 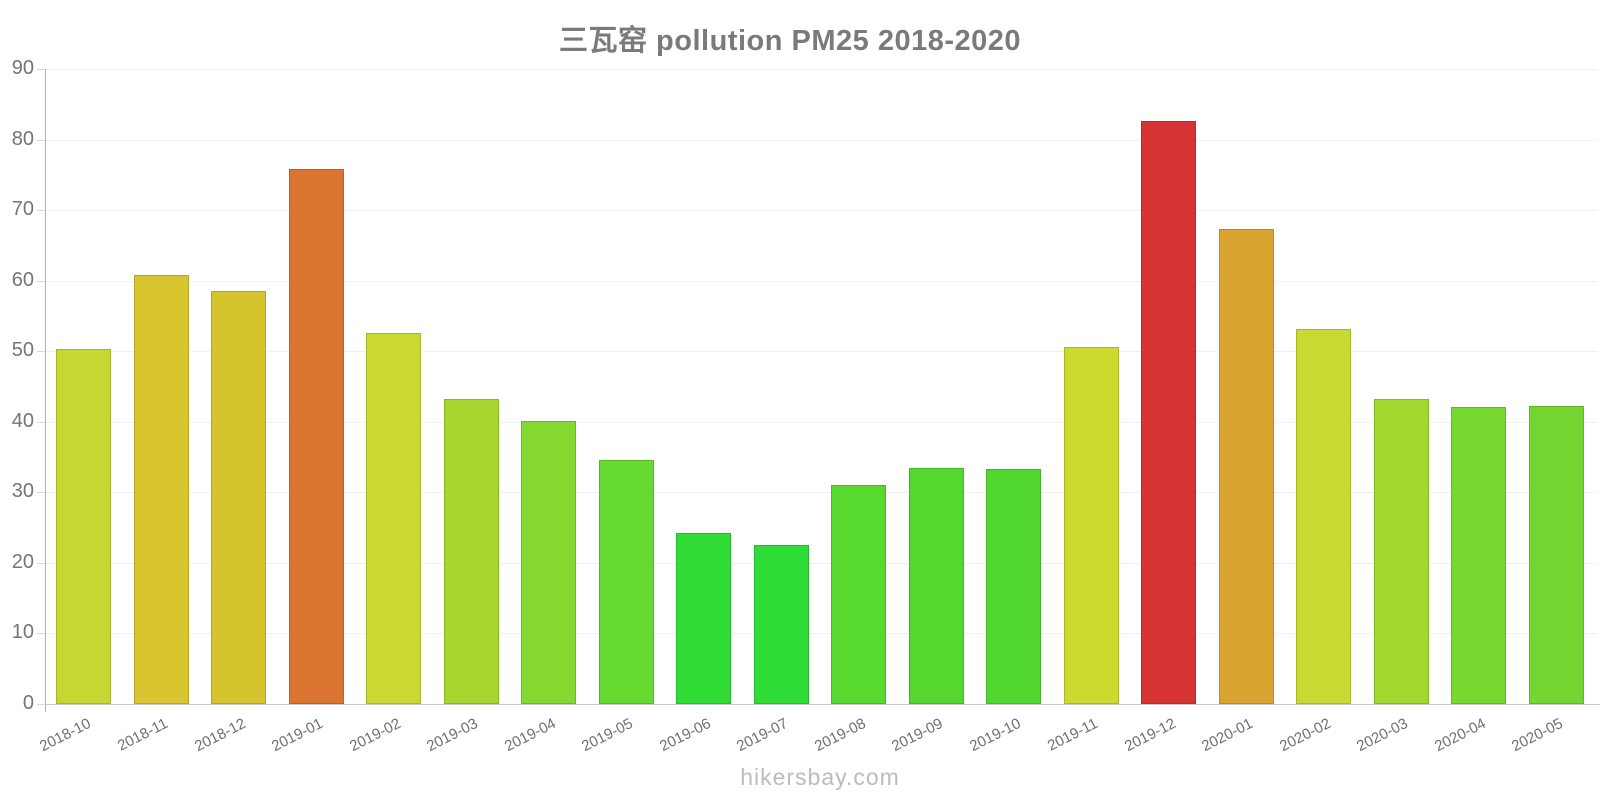 I want to click on x-axis-label-2020-02: 2020-02, so click(x=1305, y=735).